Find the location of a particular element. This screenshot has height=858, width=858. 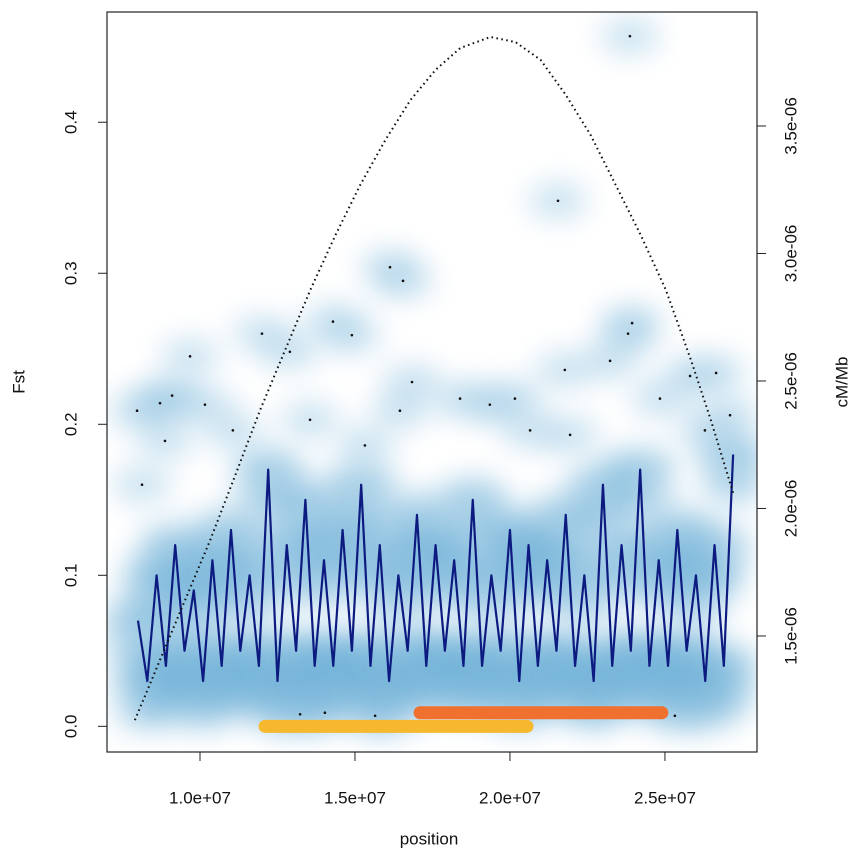

x-tick-label: 1.5e+07 is located at coordinates (355, 797).